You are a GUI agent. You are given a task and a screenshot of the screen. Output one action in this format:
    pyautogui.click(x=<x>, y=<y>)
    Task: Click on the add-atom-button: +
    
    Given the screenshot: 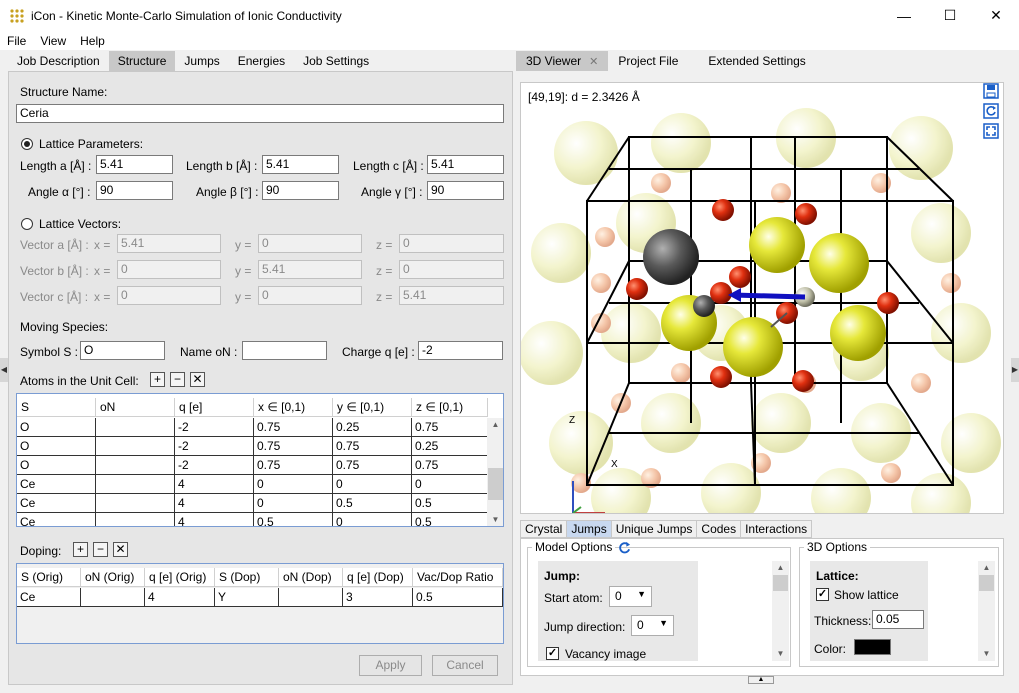 What is the action you would take?
    pyautogui.click(x=157, y=379)
    